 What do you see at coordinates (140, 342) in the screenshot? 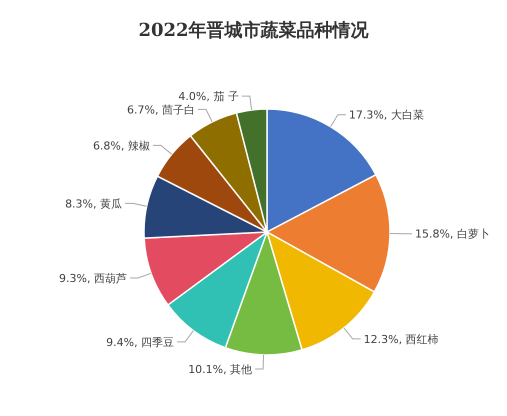
I see `slice-label: 9.4%, 四季豆` at bounding box center [140, 342].